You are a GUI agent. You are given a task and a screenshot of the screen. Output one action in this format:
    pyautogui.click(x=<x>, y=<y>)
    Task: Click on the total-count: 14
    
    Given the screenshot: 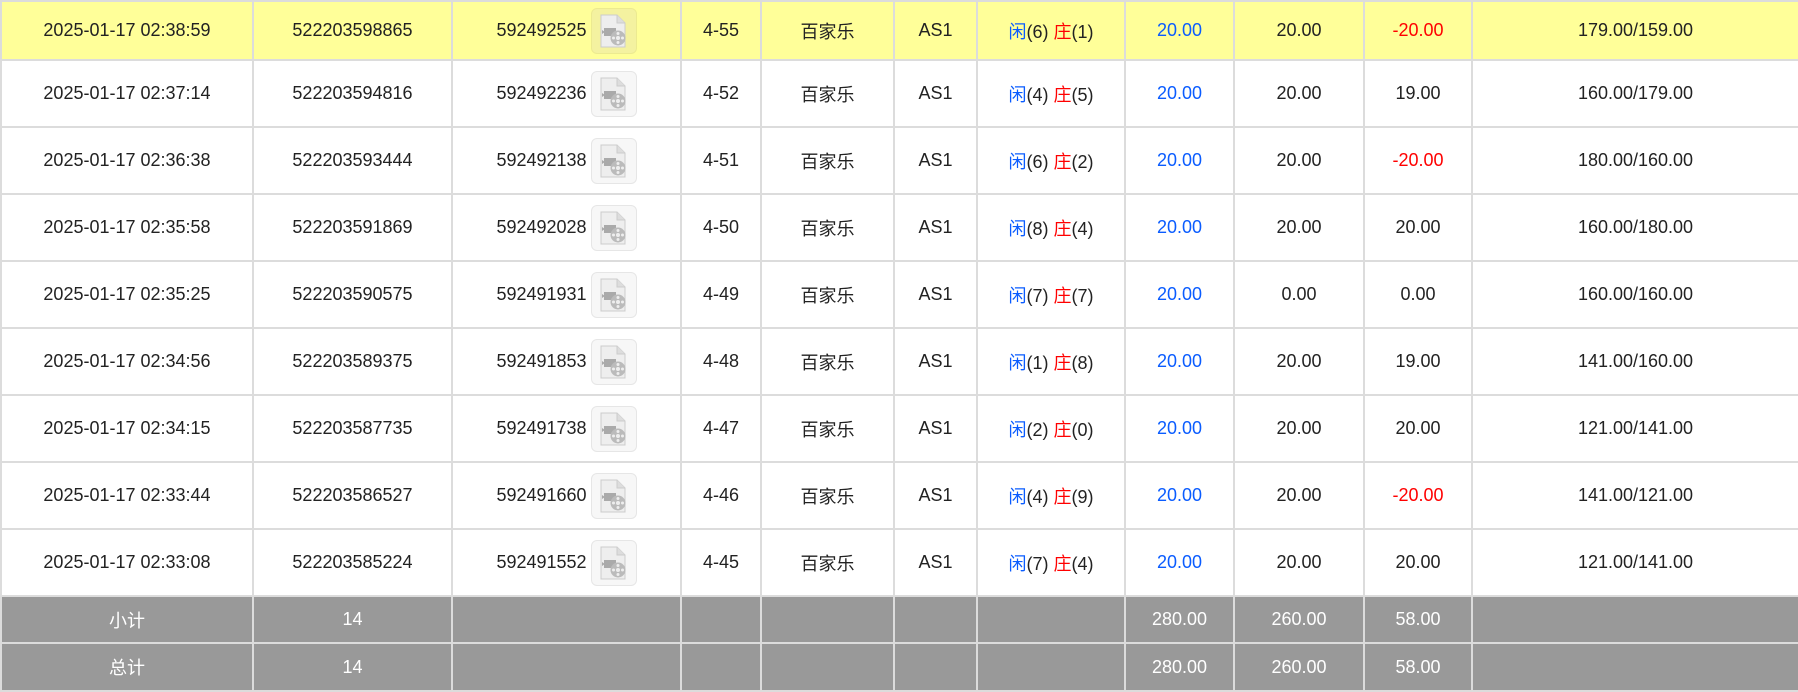 What is the action you would take?
    pyautogui.click(x=352, y=667)
    